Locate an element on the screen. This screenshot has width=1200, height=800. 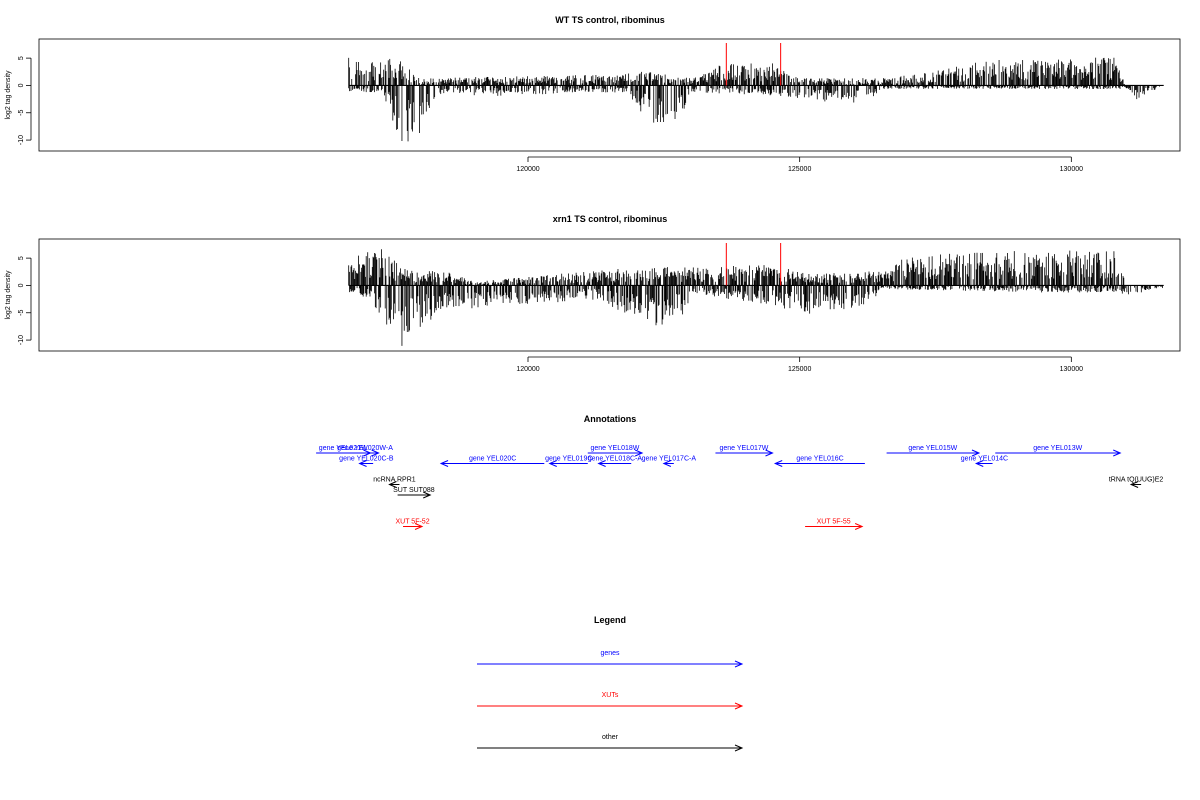
annotation-label: tRNA tQ(UUG)E2 is located at coordinates (1136, 480).